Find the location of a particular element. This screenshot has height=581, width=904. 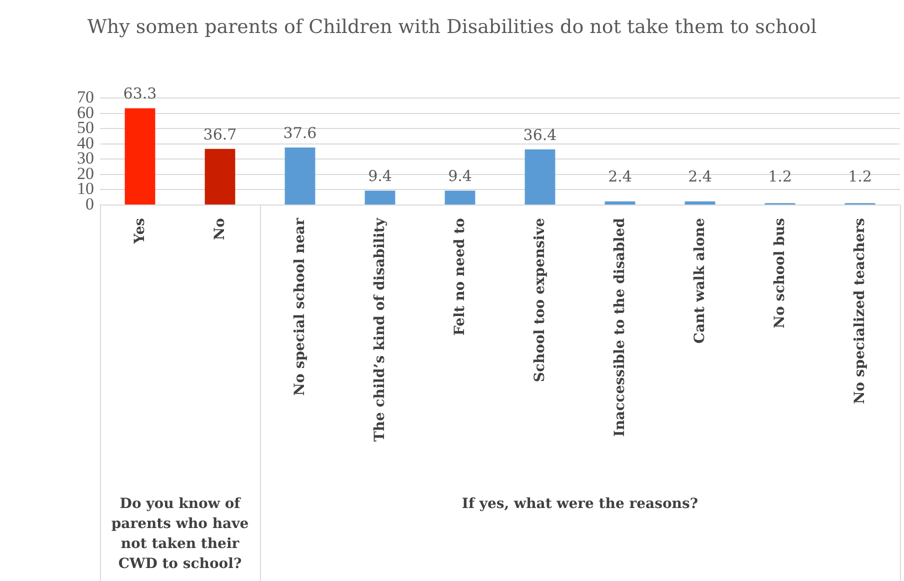

text: If yes, what were the reasons? is located at coordinates (580, 504).